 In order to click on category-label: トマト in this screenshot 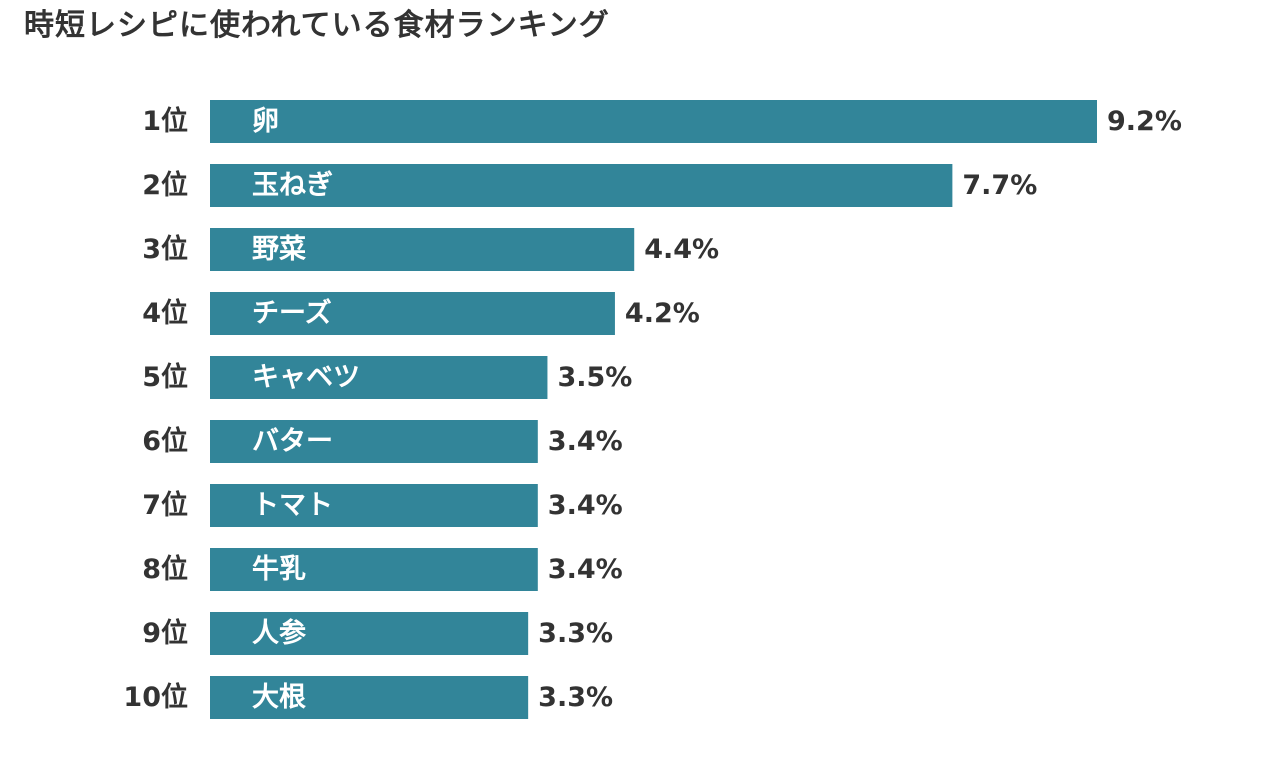, I will do `click(292, 505)`.